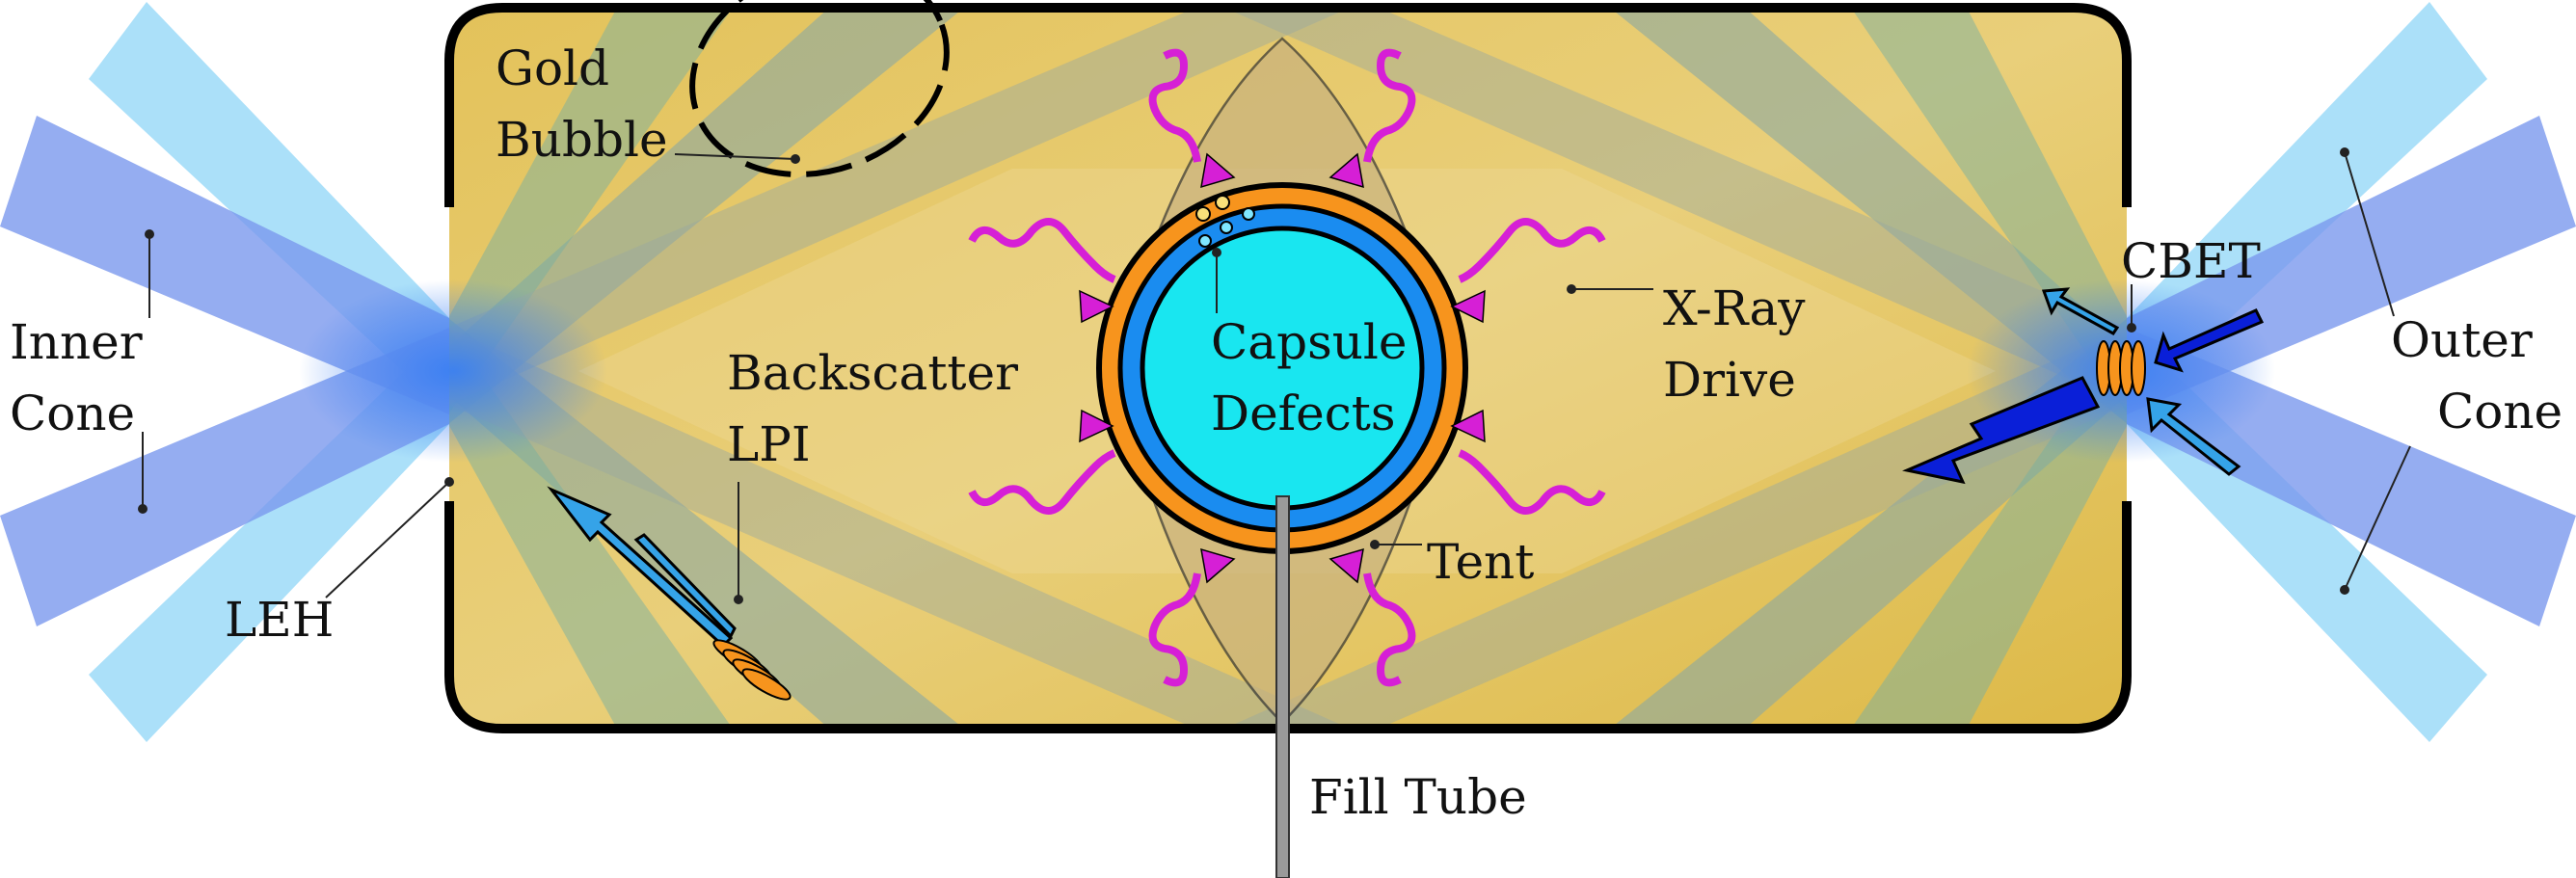 The width and height of the screenshot is (2576, 878). I want to click on inner-cone-leader-top-dot, so click(150, 234).